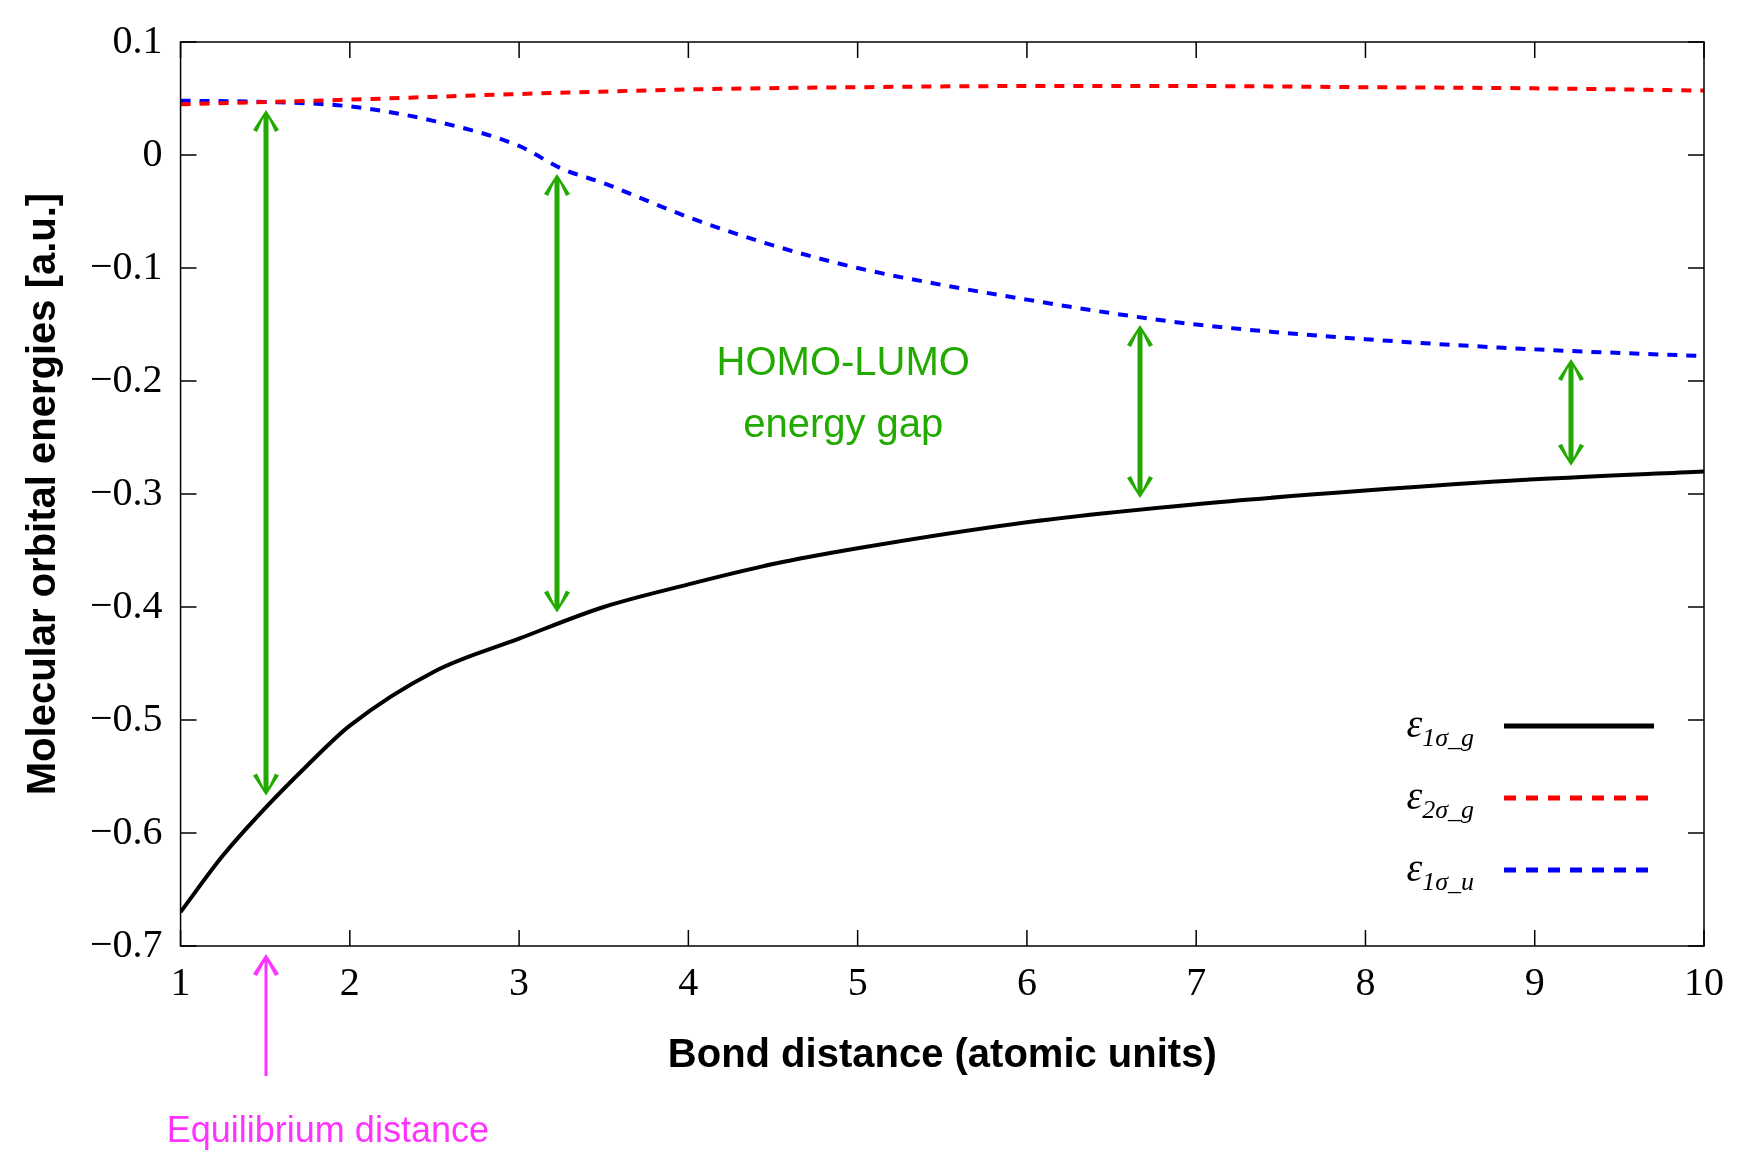 This screenshot has height=1154, width=1738. What do you see at coordinates (126, 604) in the screenshot?
I see `y-tick-label: −0.4` at bounding box center [126, 604].